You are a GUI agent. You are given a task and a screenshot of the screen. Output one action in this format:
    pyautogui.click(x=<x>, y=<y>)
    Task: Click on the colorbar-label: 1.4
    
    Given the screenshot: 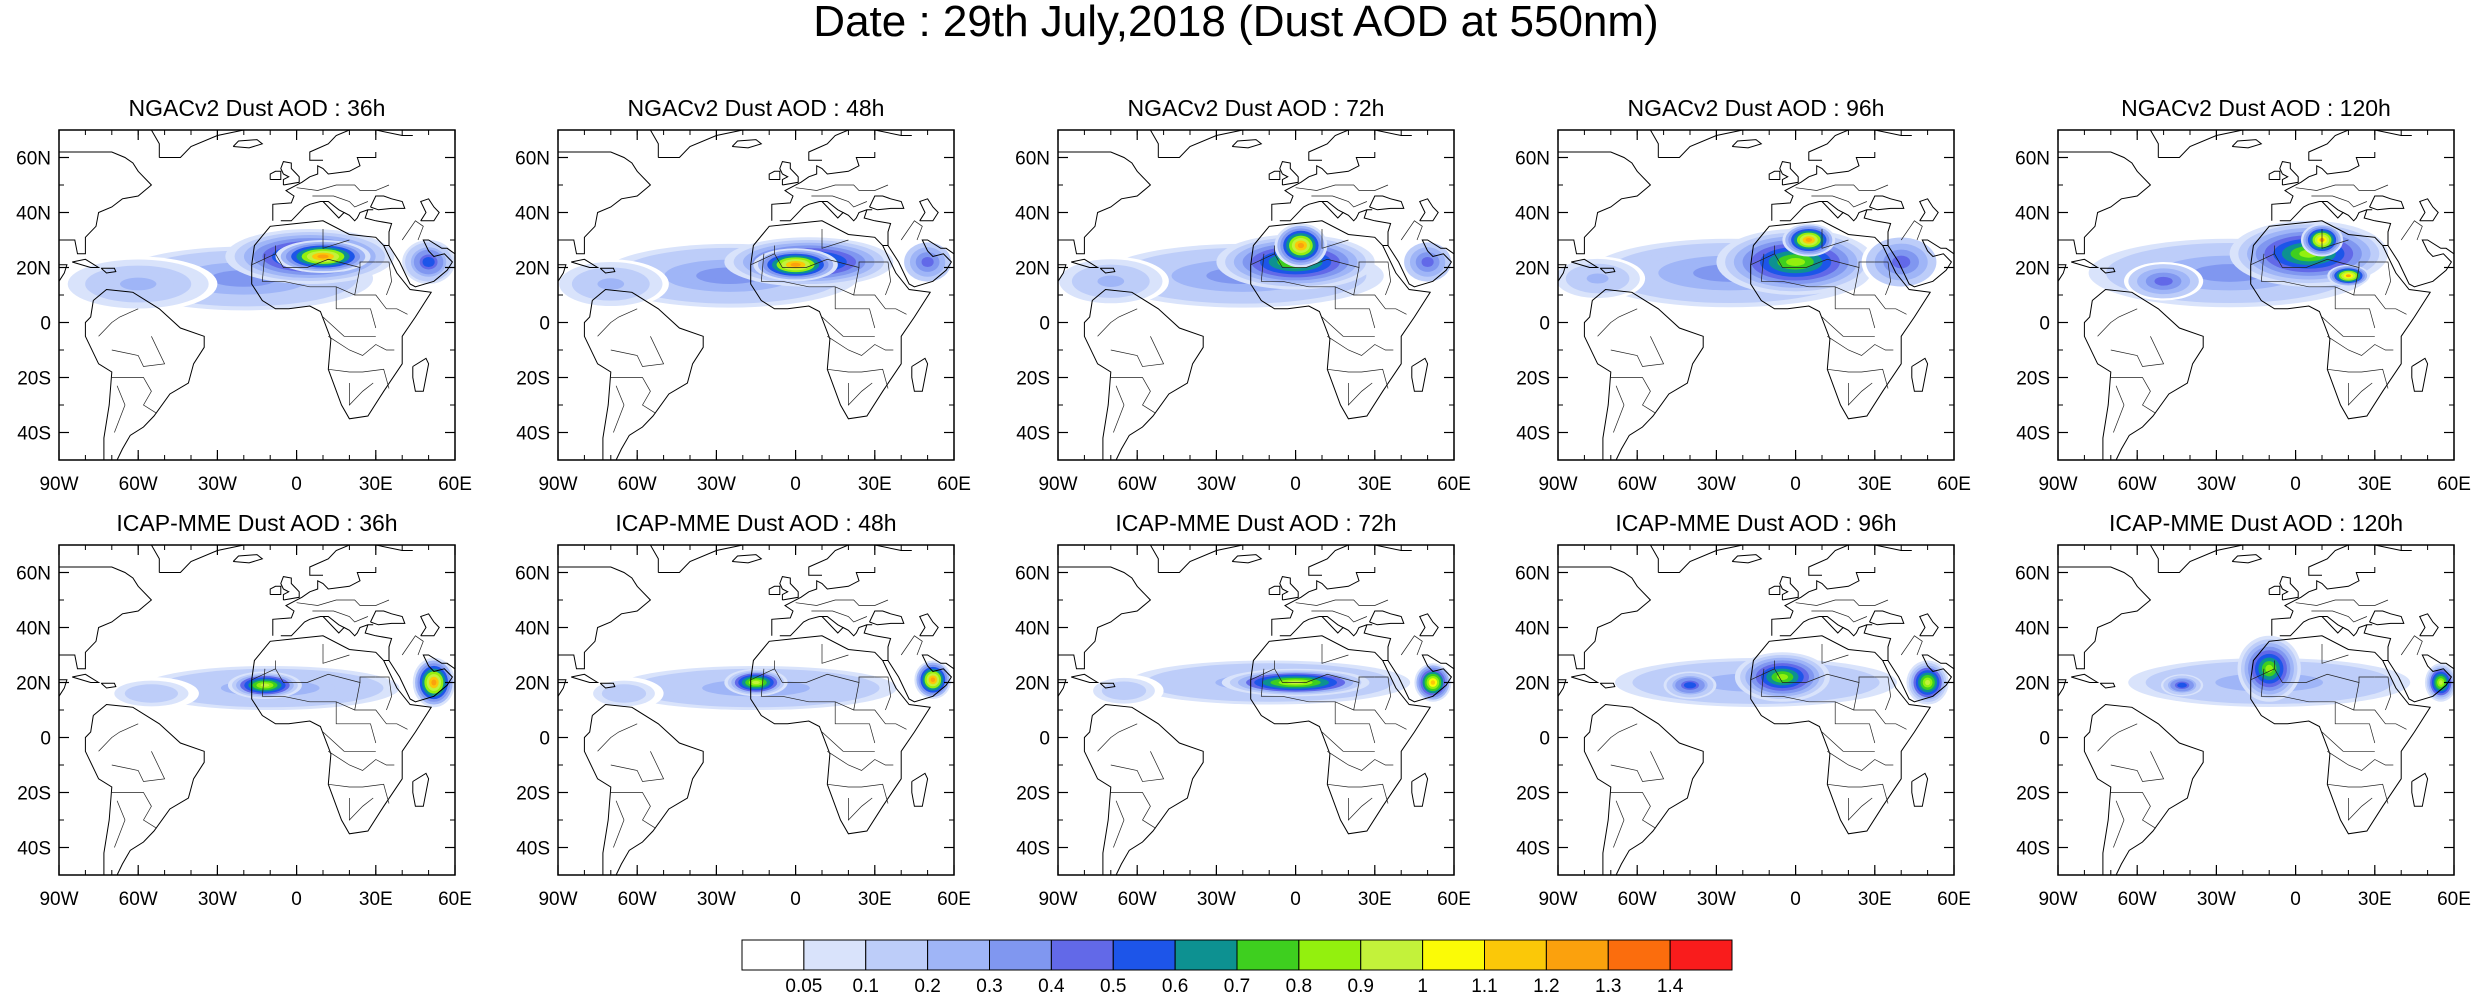 What is the action you would take?
    pyautogui.click(x=1670, y=985)
    